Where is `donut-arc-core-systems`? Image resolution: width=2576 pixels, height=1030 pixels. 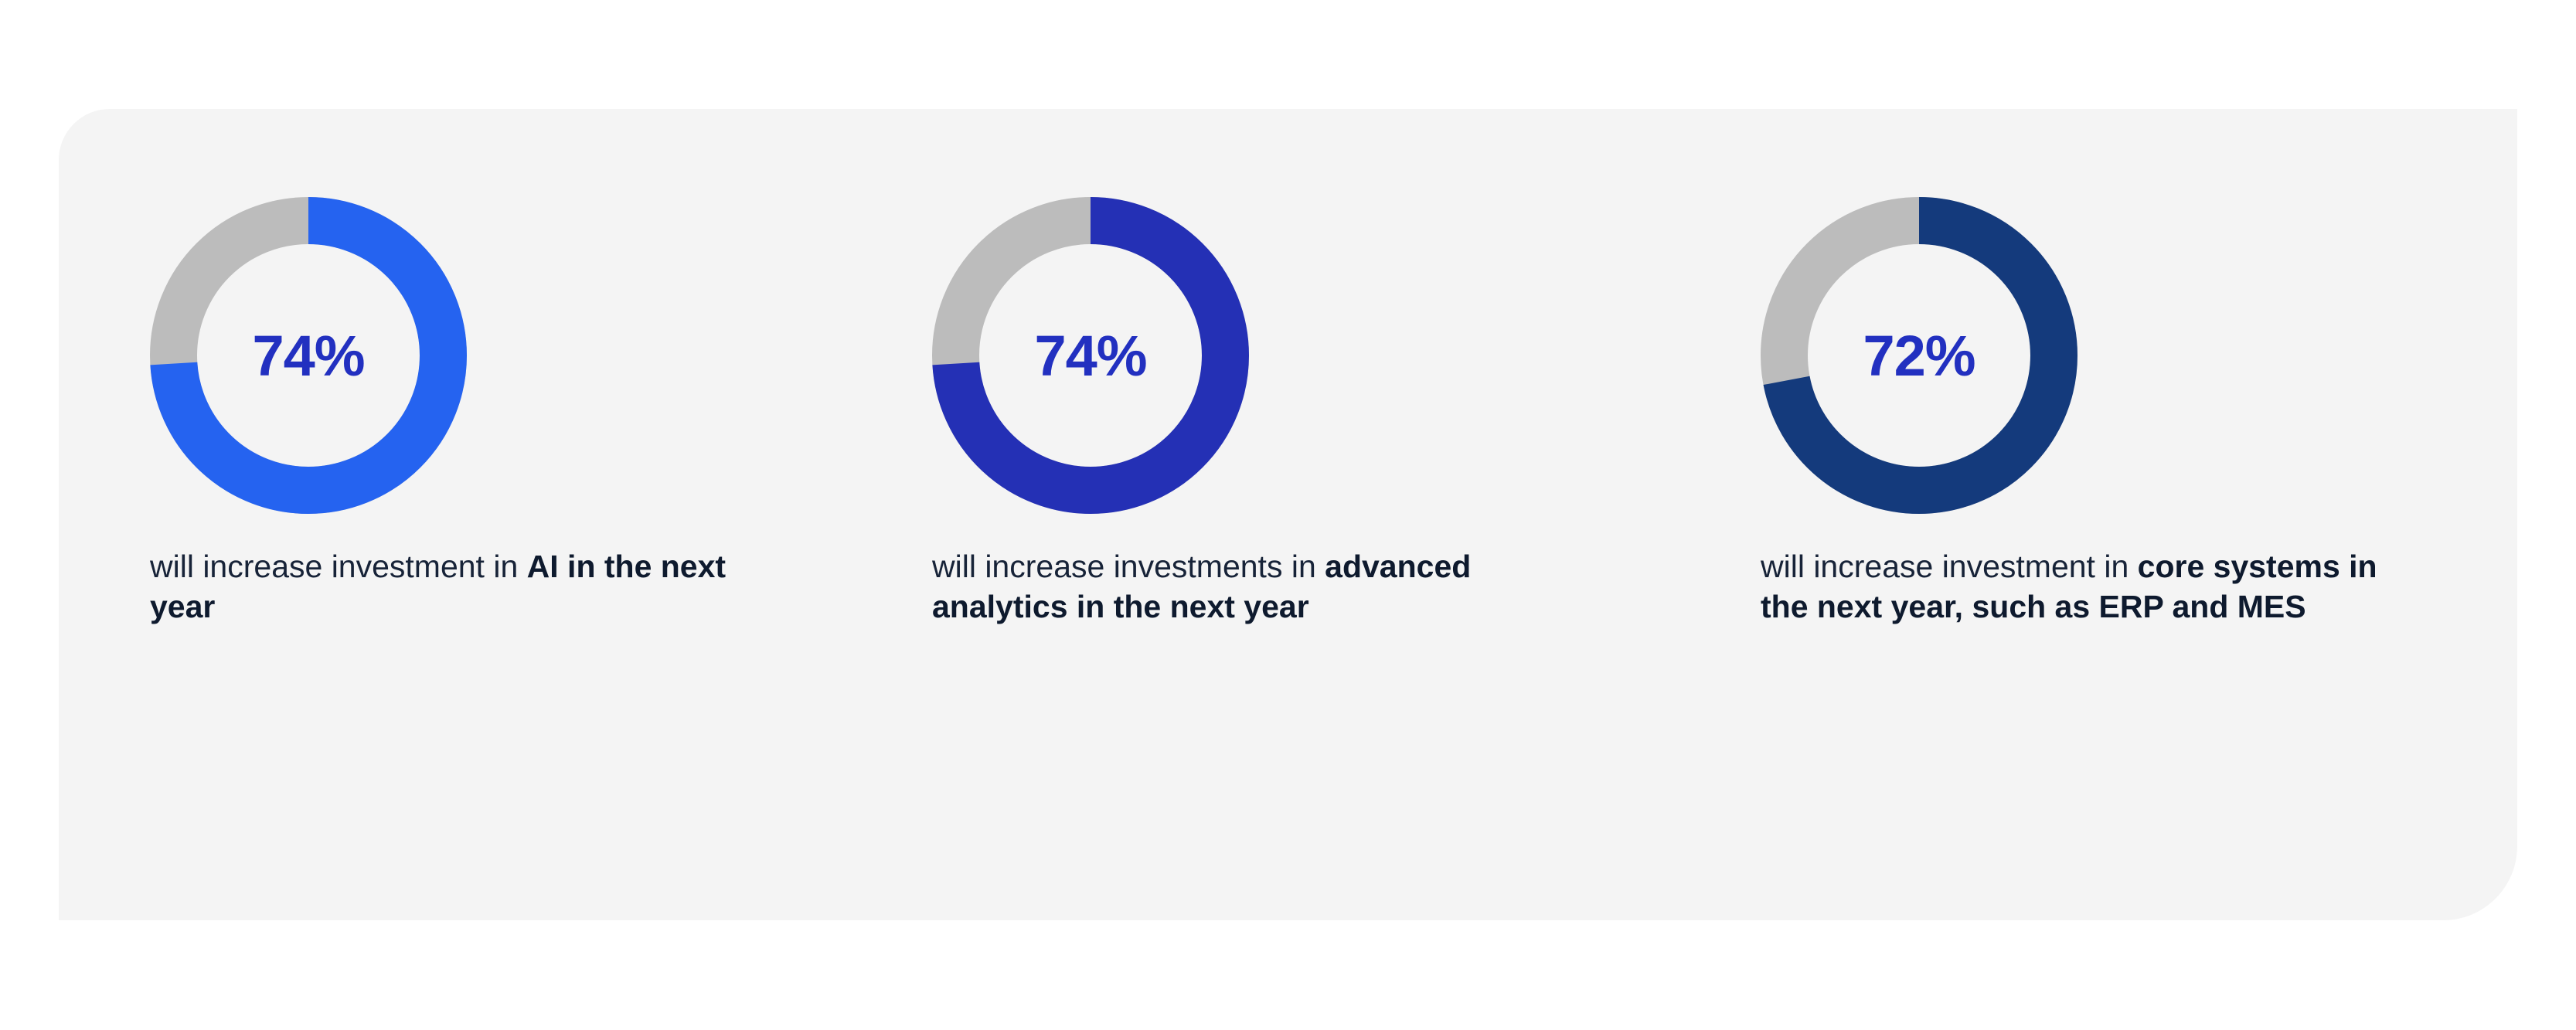
donut-arc-core-systems is located at coordinates (1919, 355).